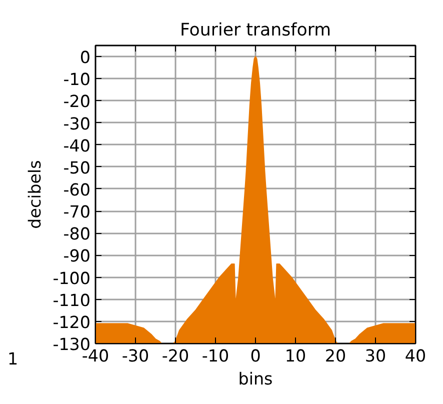  I want to click on x-tick-label: 30, so click(375, 356).